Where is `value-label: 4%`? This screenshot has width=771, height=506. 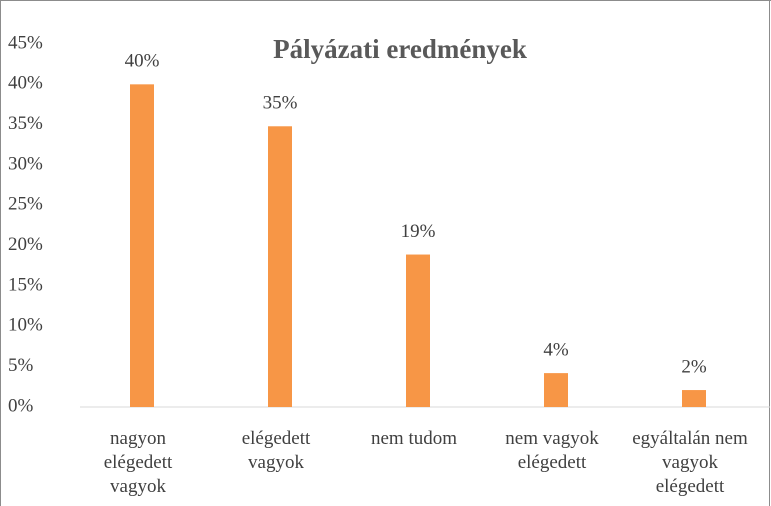 value-label: 4% is located at coordinates (556, 349).